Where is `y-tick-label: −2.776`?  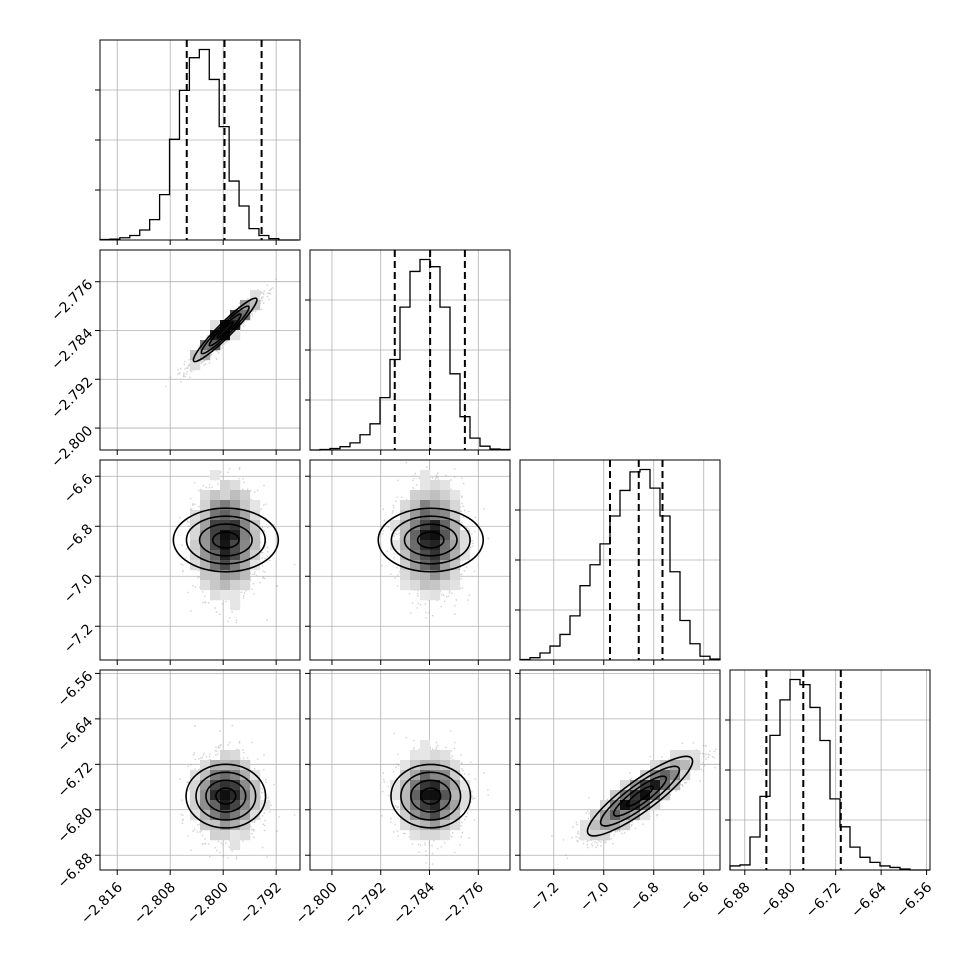 y-tick-label: −2.776 is located at coordinates (72, 301).